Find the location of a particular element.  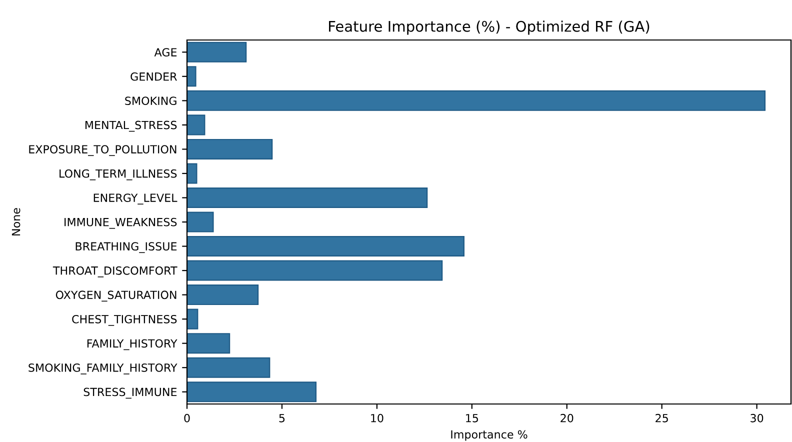

chart-title: Feature Importance (%) - Optimized RF (GA) is located at coordinates (489, 27).